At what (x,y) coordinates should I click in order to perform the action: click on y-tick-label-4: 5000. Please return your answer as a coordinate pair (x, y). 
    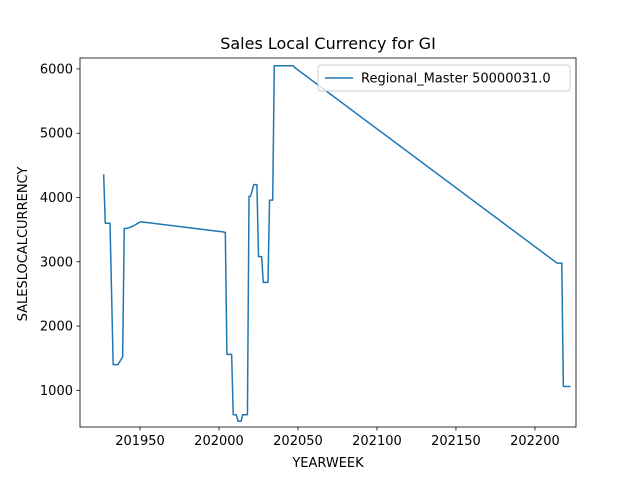
    Looking at the image, I should click on (56, 134).